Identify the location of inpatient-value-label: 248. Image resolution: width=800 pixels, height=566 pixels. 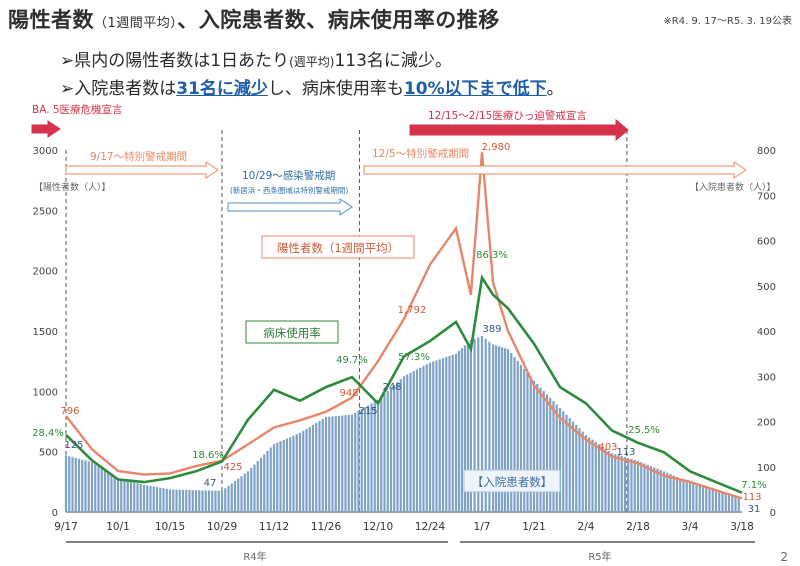
(391, 387).